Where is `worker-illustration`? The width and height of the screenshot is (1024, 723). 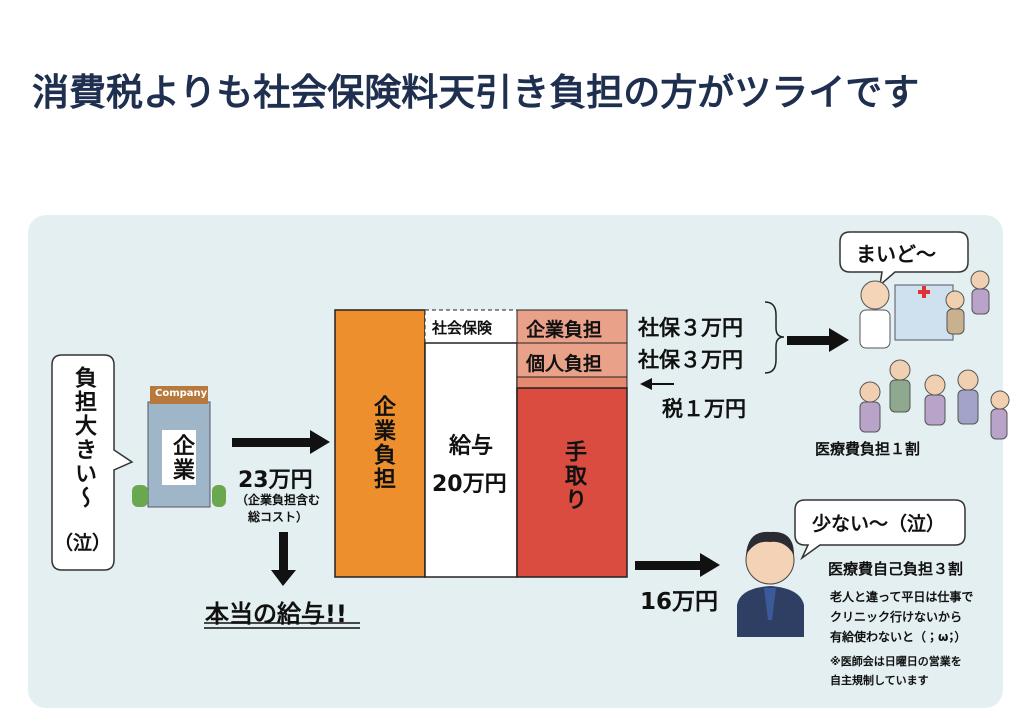 worker-illustration is located at coordinates (770, 584).